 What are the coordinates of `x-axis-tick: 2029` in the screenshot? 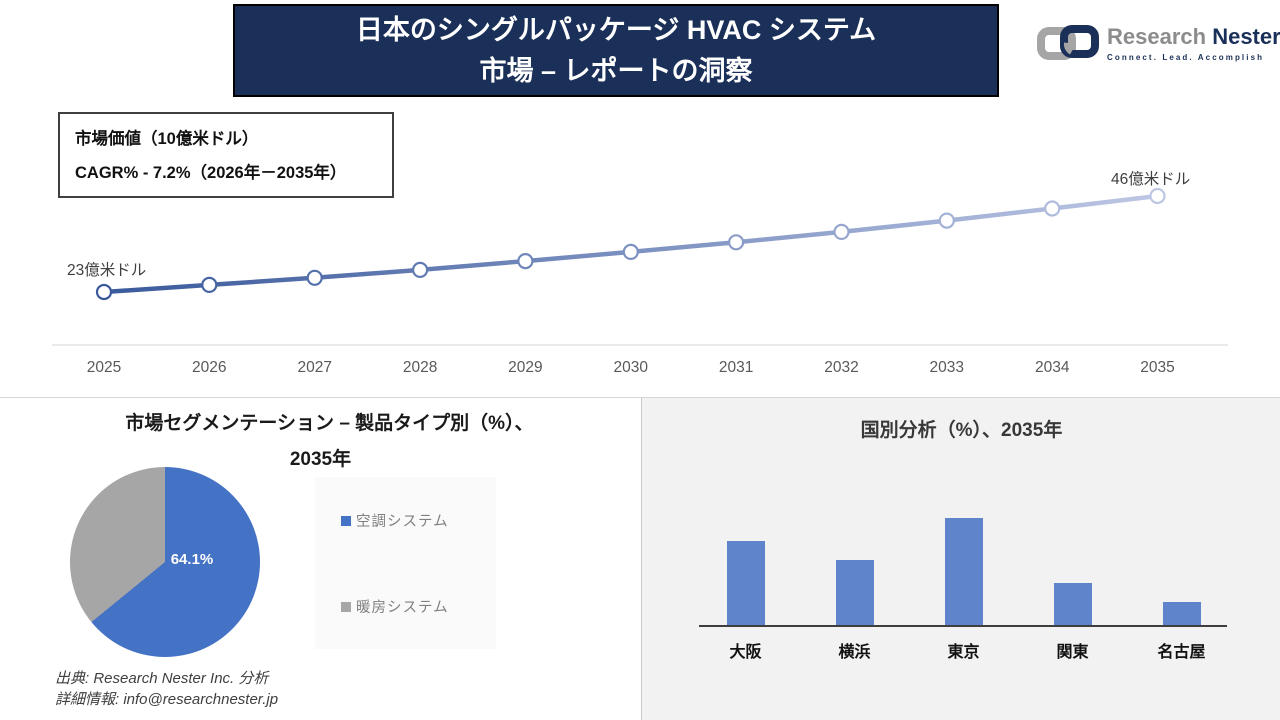 It's located at (525, 367).